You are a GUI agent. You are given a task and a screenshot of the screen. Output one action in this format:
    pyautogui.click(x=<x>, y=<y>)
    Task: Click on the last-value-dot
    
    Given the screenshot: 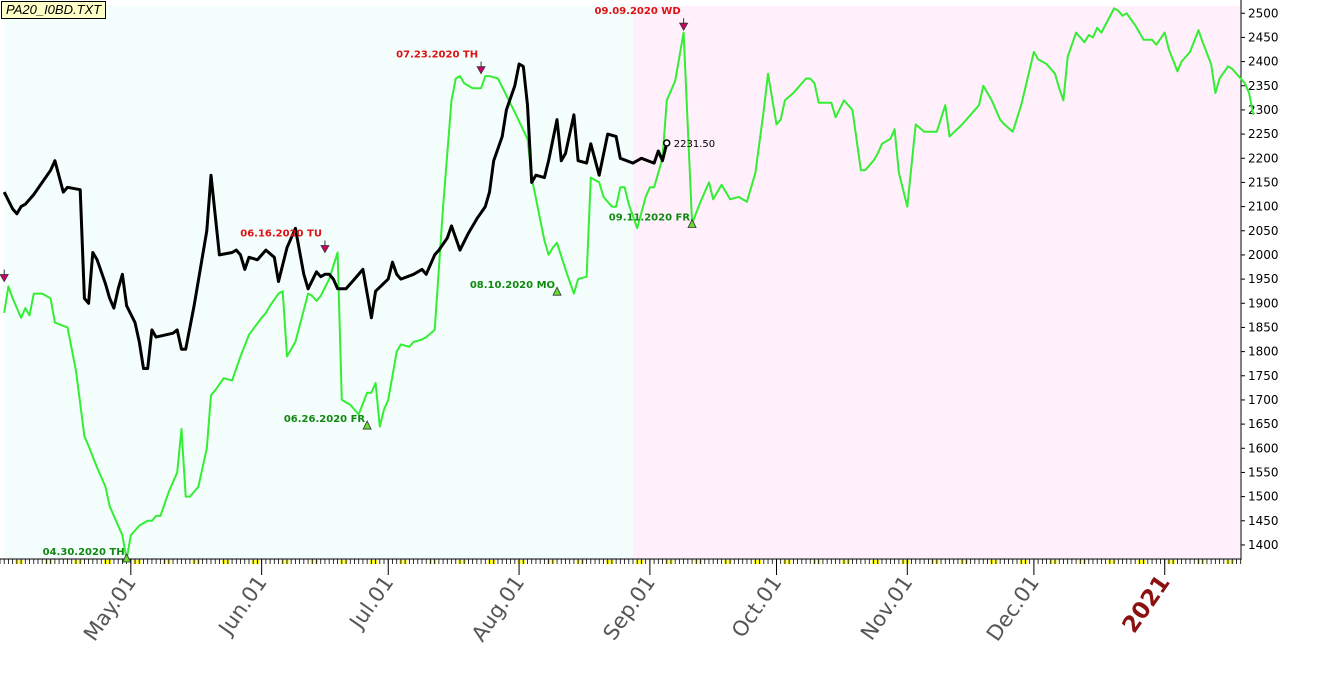 What is the action you would take?
    pyautogui.click(x=667, y=143)
    